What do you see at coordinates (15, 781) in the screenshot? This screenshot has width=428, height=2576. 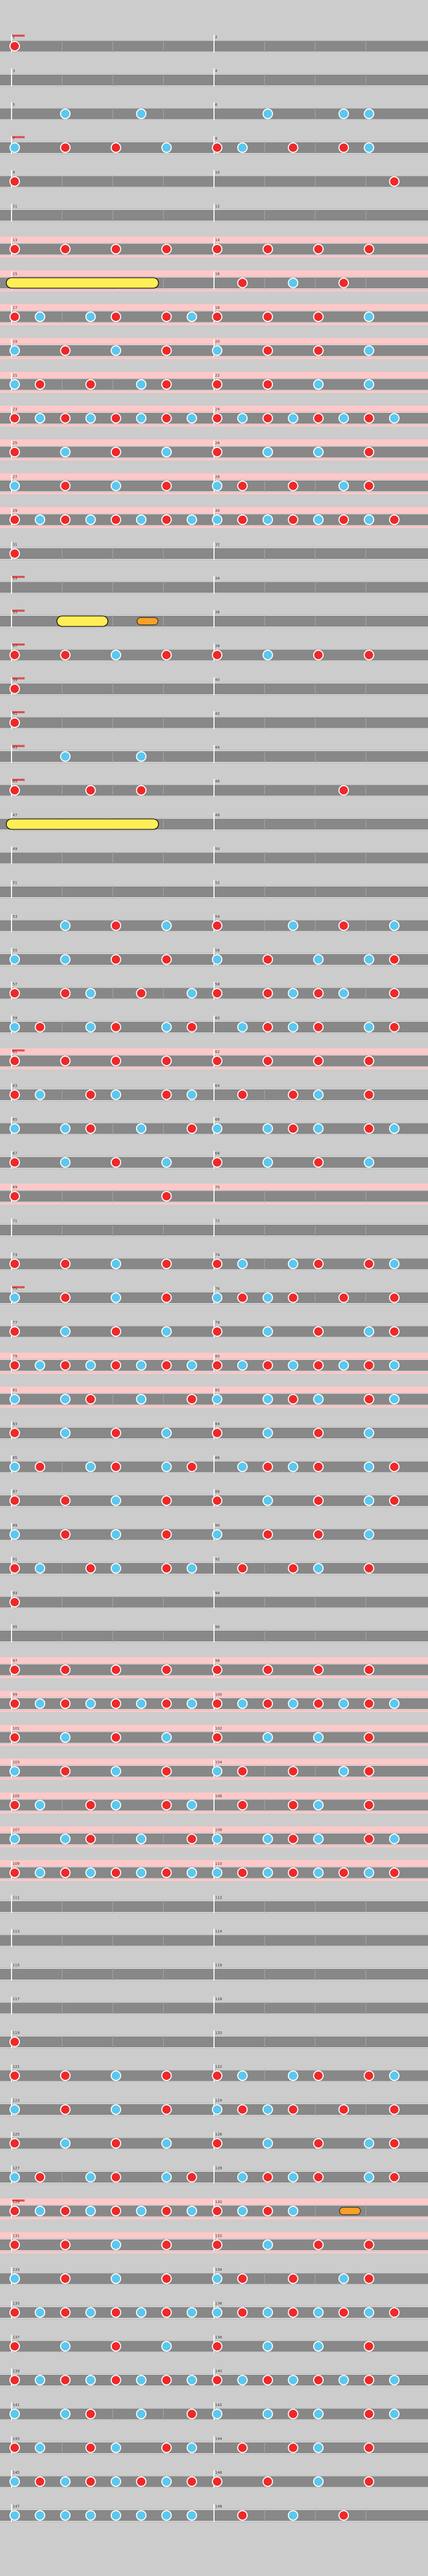 I see `measure-number: 45` at bounding box center [15, 781].